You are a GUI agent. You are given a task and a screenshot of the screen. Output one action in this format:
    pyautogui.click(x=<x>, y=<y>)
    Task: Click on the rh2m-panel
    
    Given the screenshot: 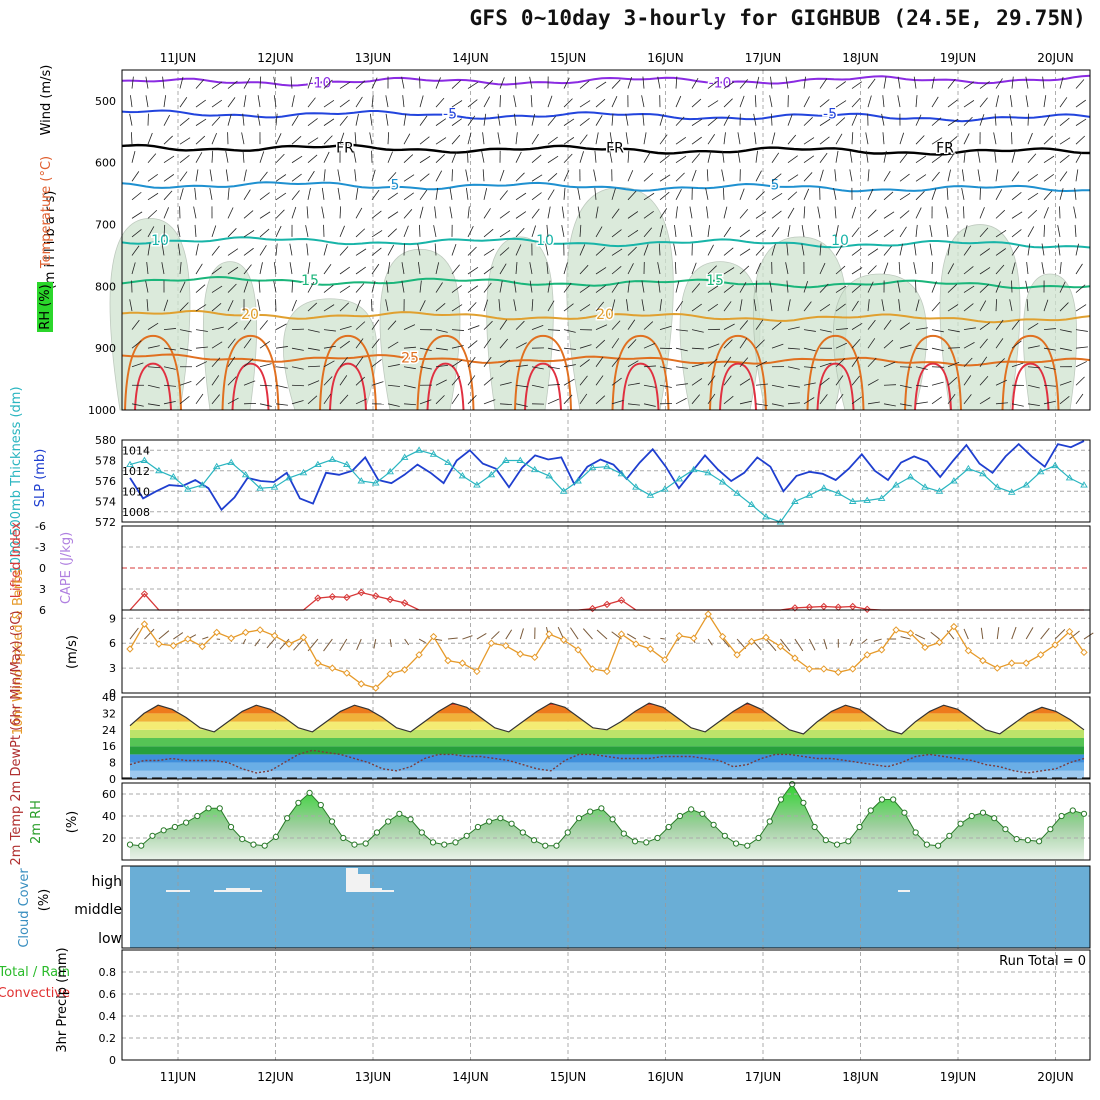 What is the action you would take?
    pyautogui.click(x=606, y=820)
    